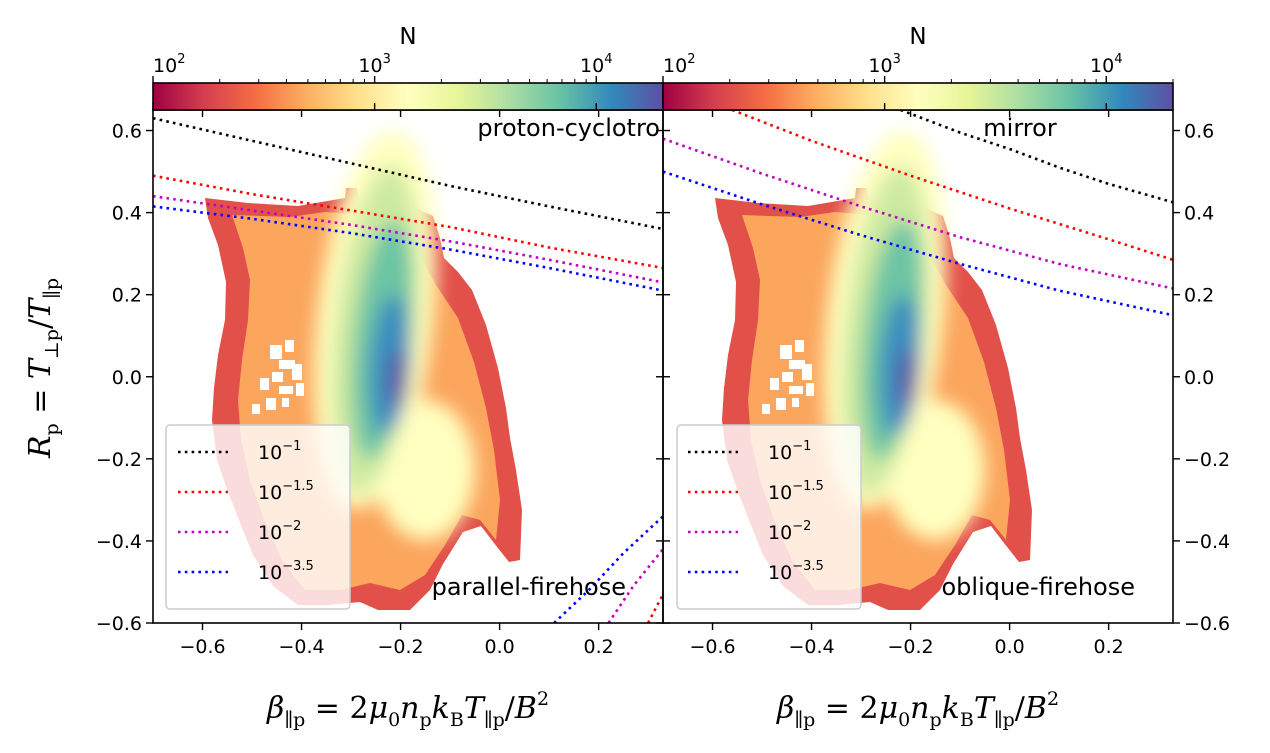  Describe the element at coordinates (529, 587) in the screenshot. I see `annotation-parallel-firehose: parallel-firehose` at that location.